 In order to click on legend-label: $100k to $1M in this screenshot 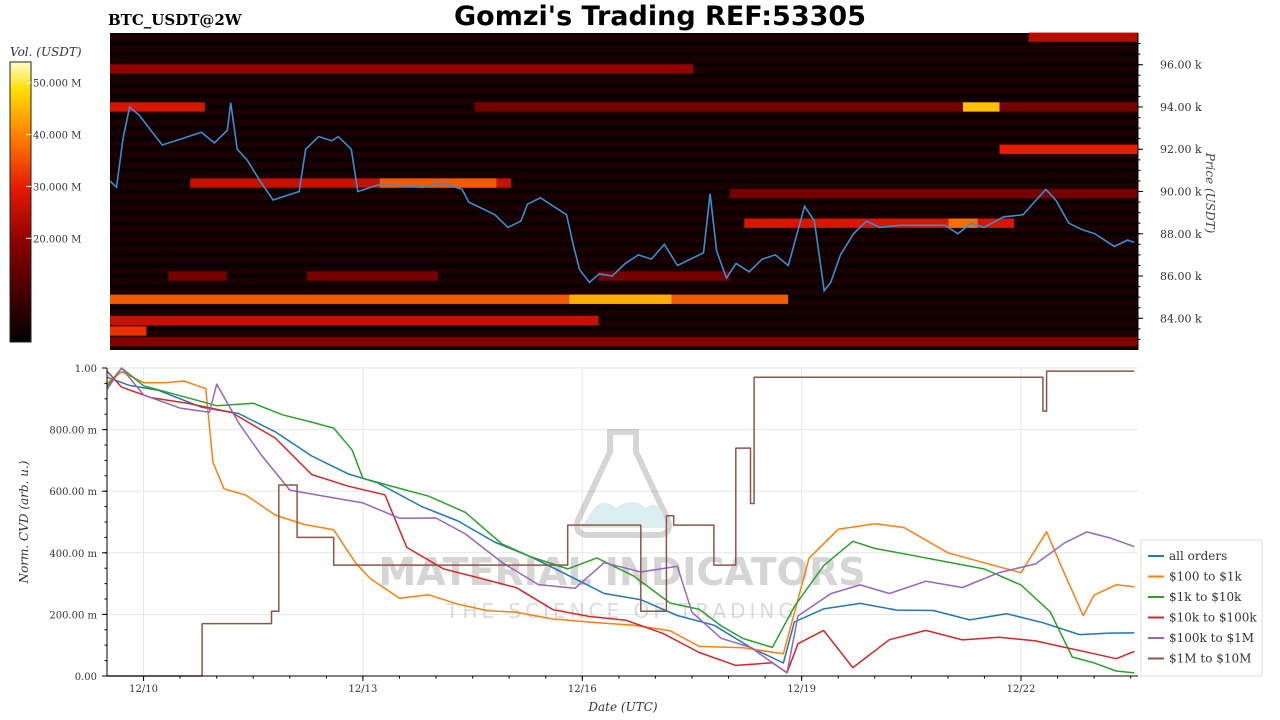, I will do `click(1211, 638)`.